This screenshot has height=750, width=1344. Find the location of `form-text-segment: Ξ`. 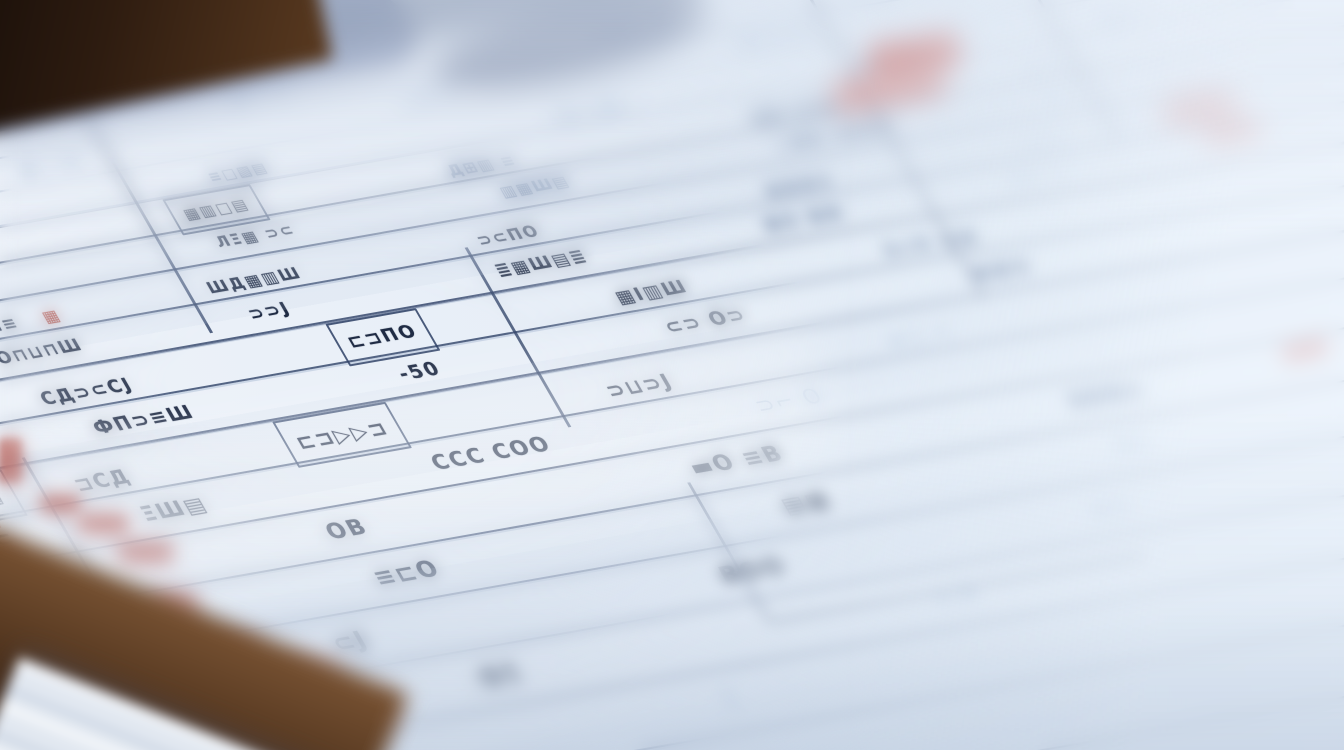

form-text-segment: Ξ is located at coordinates (731, 700).